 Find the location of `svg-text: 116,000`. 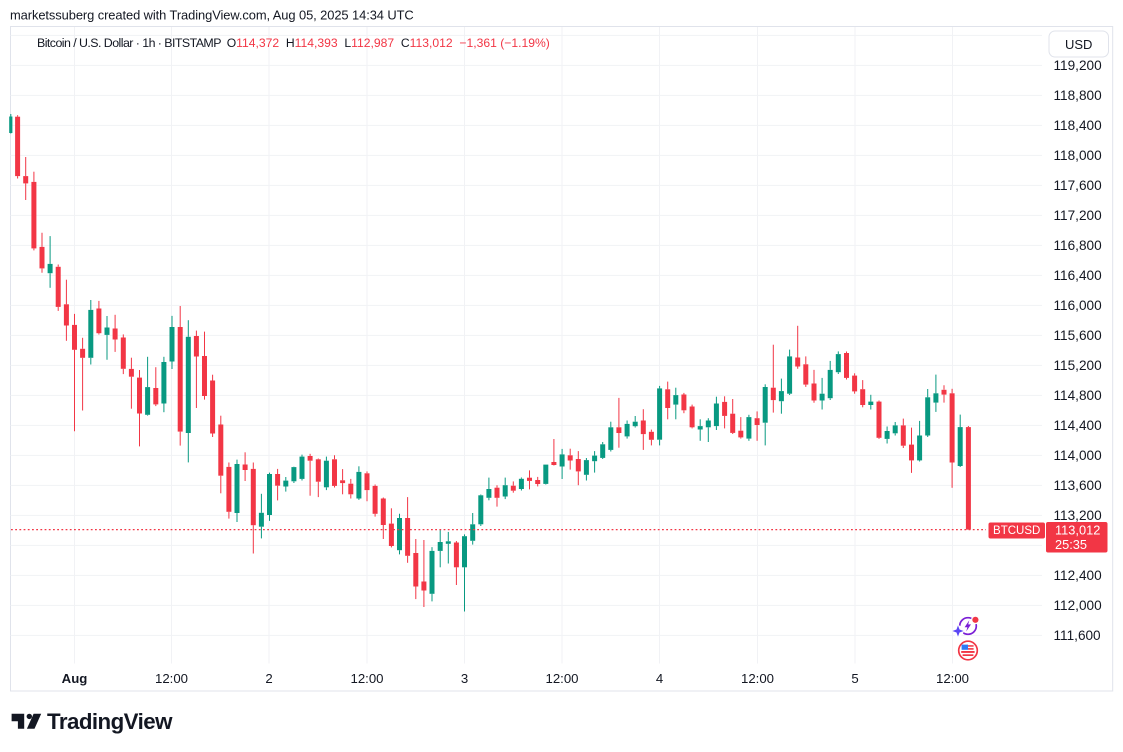

svg-text: 116,000 is located at coordinates (1078, 305).